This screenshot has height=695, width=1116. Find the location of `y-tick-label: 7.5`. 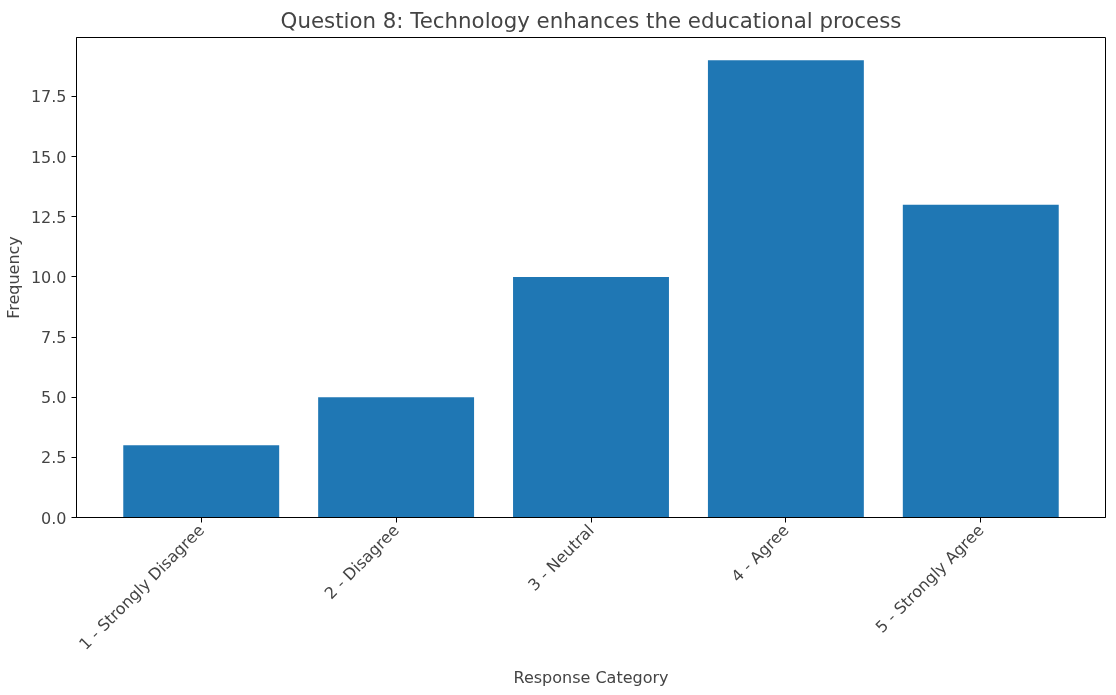

y-tick-label: 7.5 is located at coordinates (54, 338).